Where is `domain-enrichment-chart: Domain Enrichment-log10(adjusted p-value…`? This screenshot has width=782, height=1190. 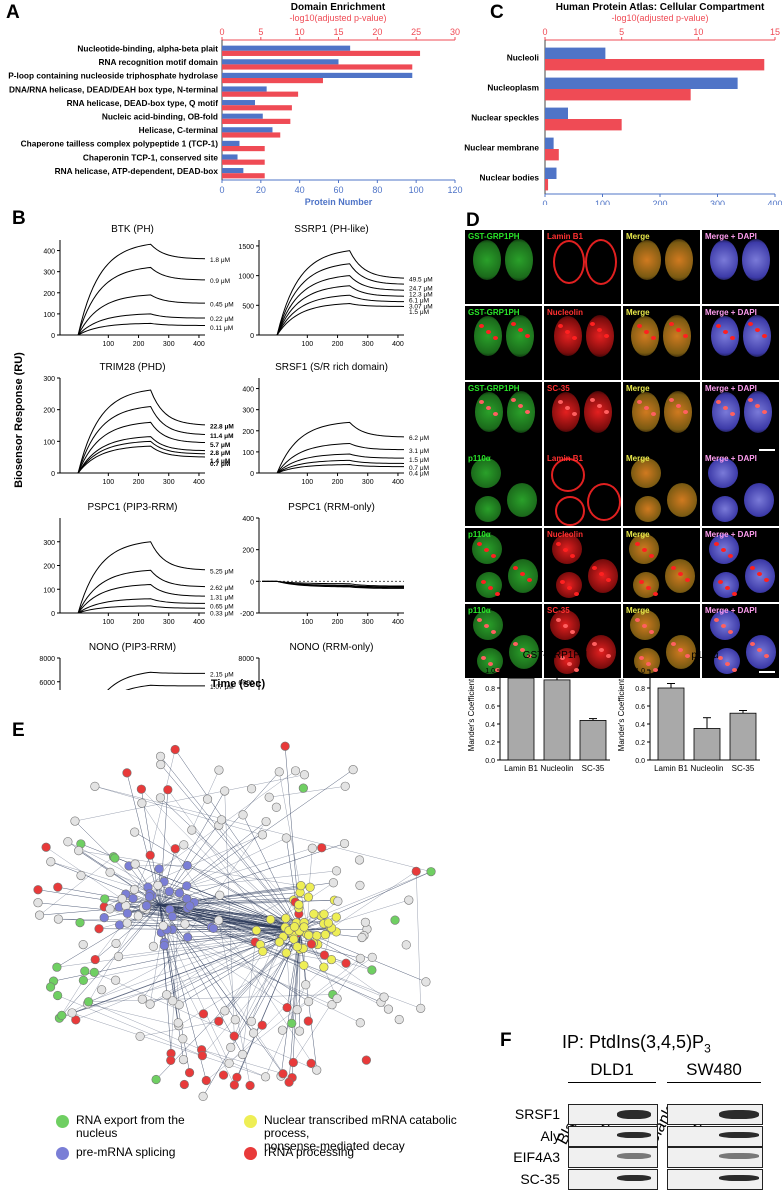
domain-enrichment-chart: Domain Enrichment-log10(adjusted p-value… is located at coordinates (235, 103).